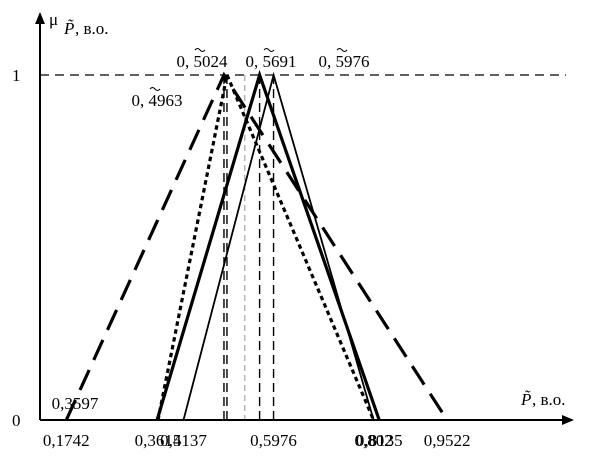  What do you see at coordinates (16, 420) in the screenshot?
I see `y-tick-label: 0` at bounding box center [16, 420].